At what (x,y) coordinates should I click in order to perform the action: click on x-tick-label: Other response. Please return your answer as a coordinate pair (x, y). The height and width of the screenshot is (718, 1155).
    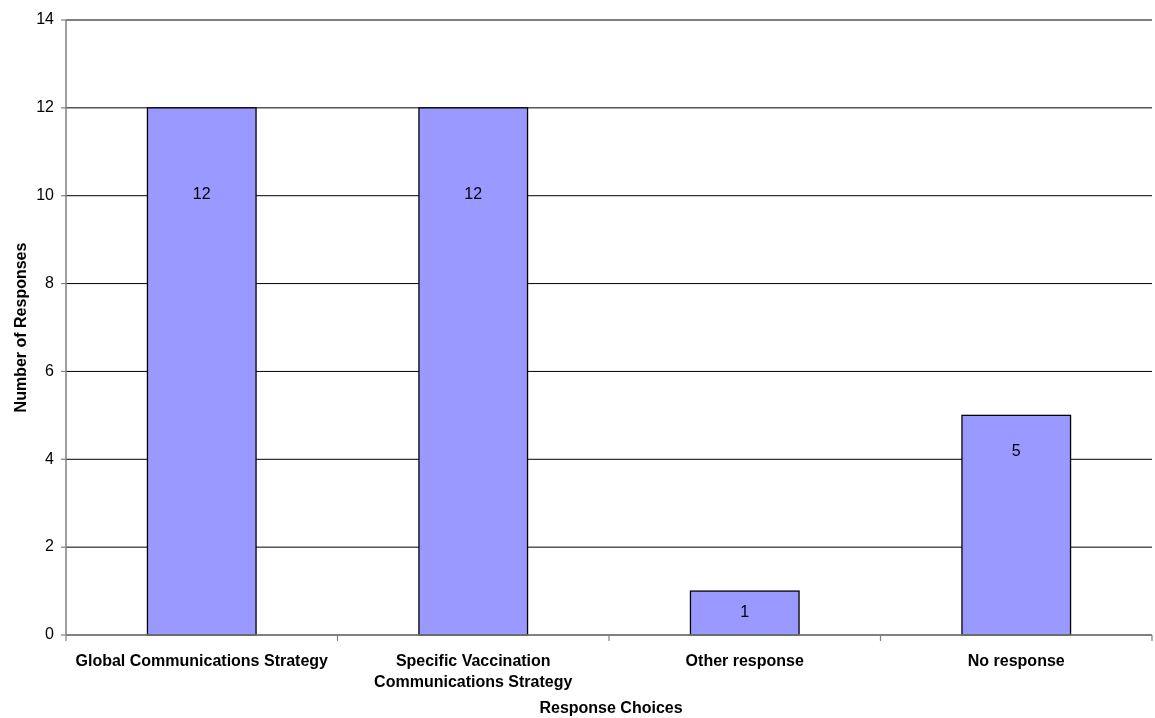
    Looking at the image, I should click on (744, 660).